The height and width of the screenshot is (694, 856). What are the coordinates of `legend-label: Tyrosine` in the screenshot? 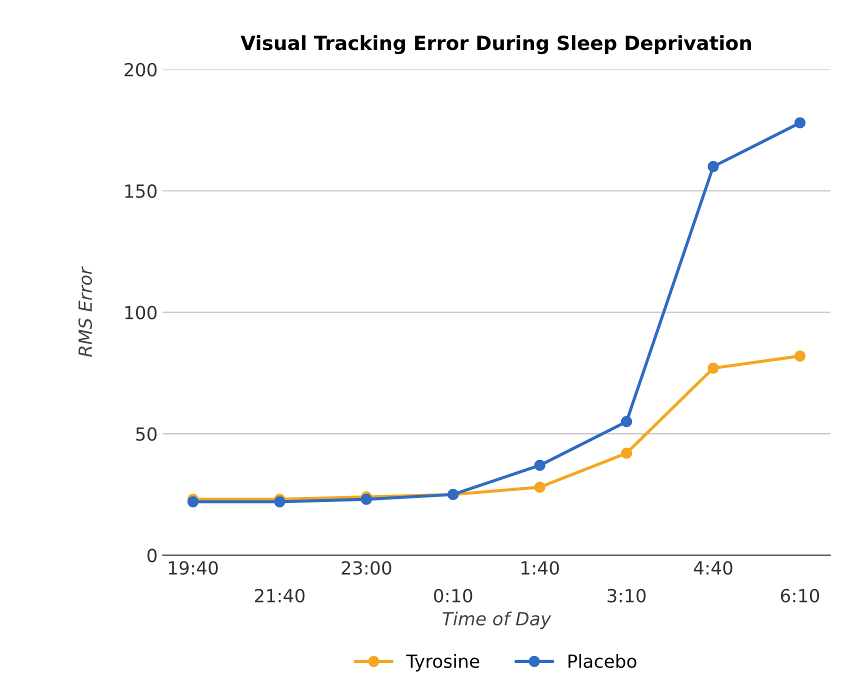 It's located at (443, 663).